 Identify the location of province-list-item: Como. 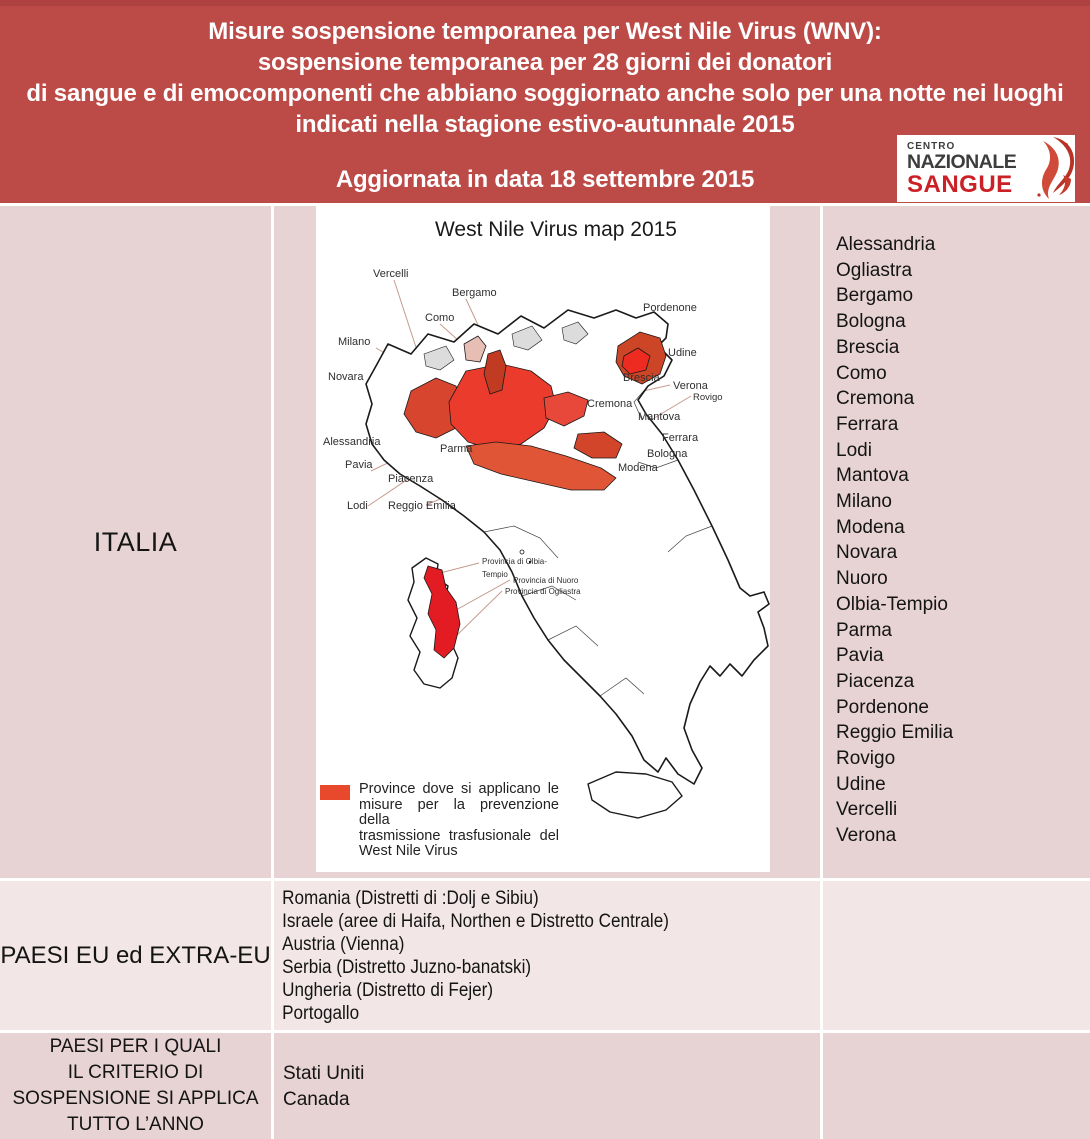
(861, 373).